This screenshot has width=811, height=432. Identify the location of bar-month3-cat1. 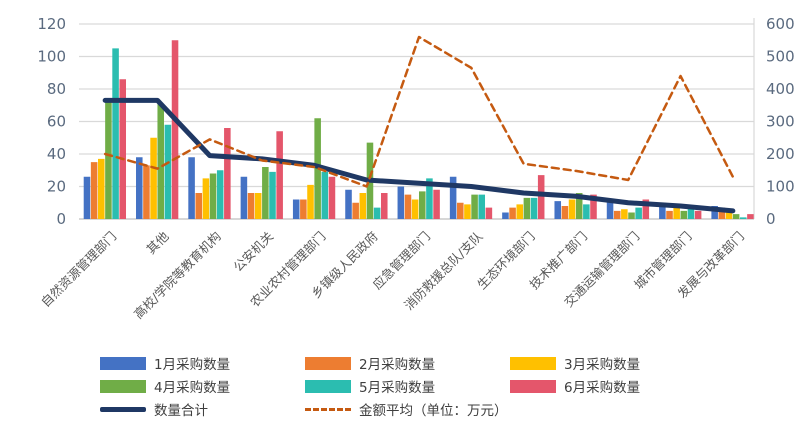
(101, 188).